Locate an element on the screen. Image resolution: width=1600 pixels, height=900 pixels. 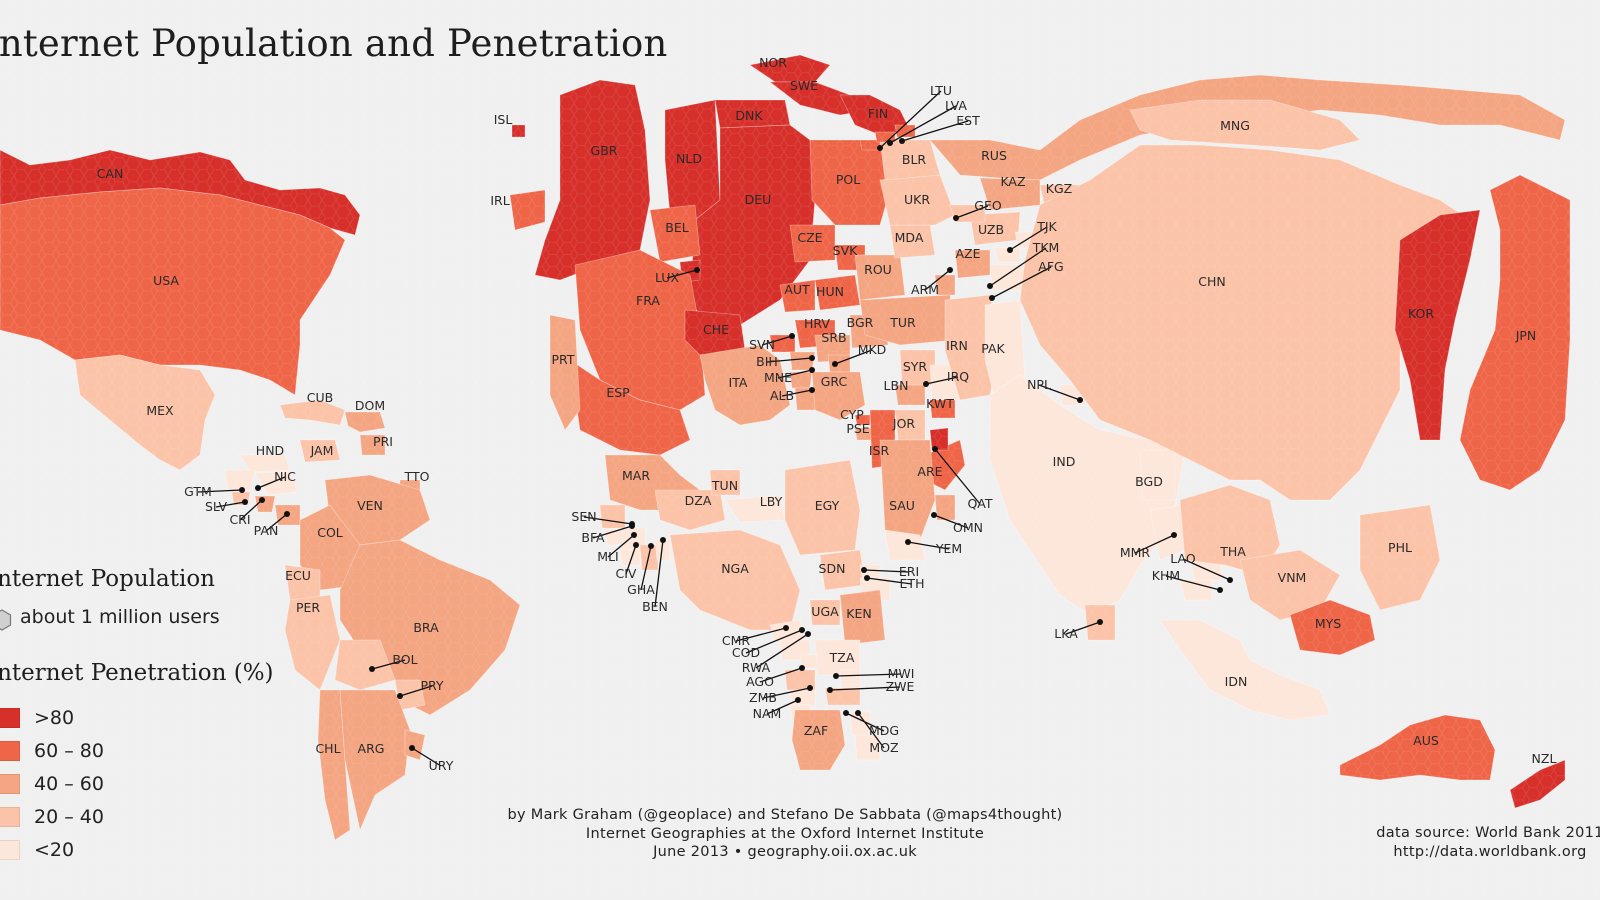
leader-dot-gtm is located at coordinates (242, 490).